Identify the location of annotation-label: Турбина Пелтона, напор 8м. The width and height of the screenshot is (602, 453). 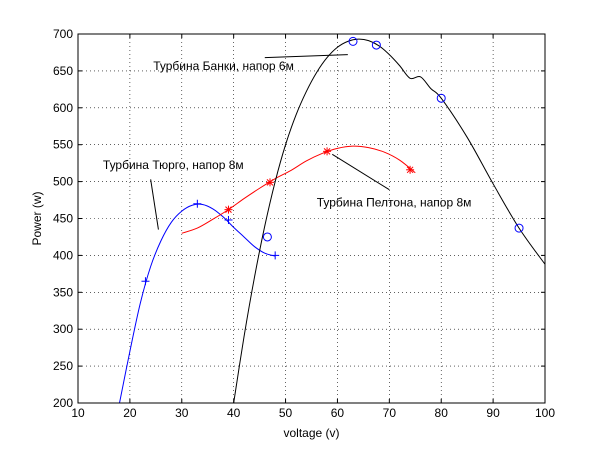
(394, 203).